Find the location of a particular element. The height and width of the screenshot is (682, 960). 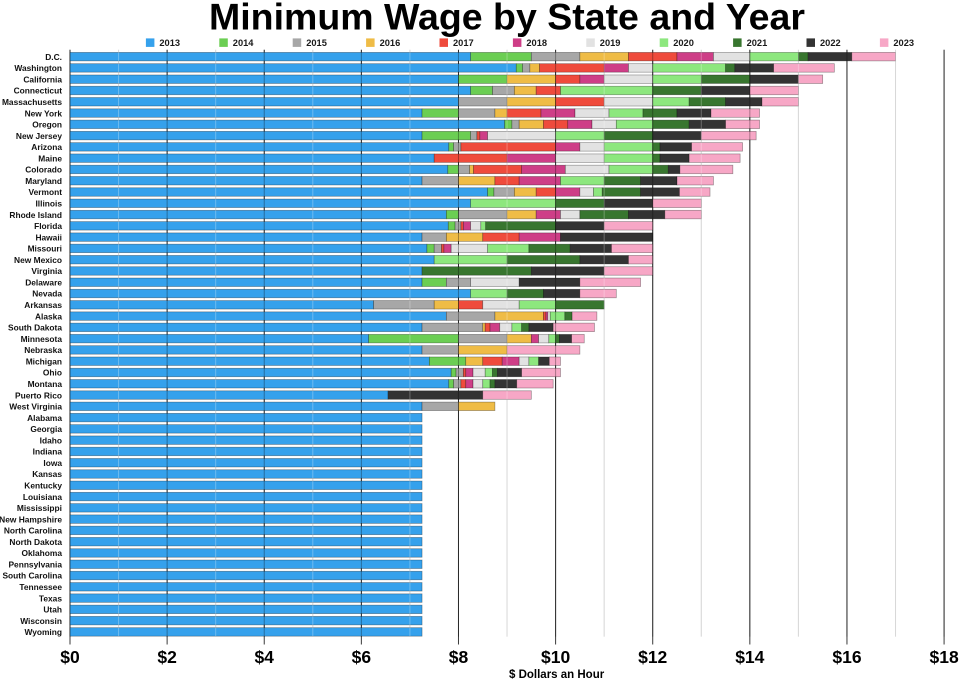

svg-text: $6 is located at coordinates (362, 657).